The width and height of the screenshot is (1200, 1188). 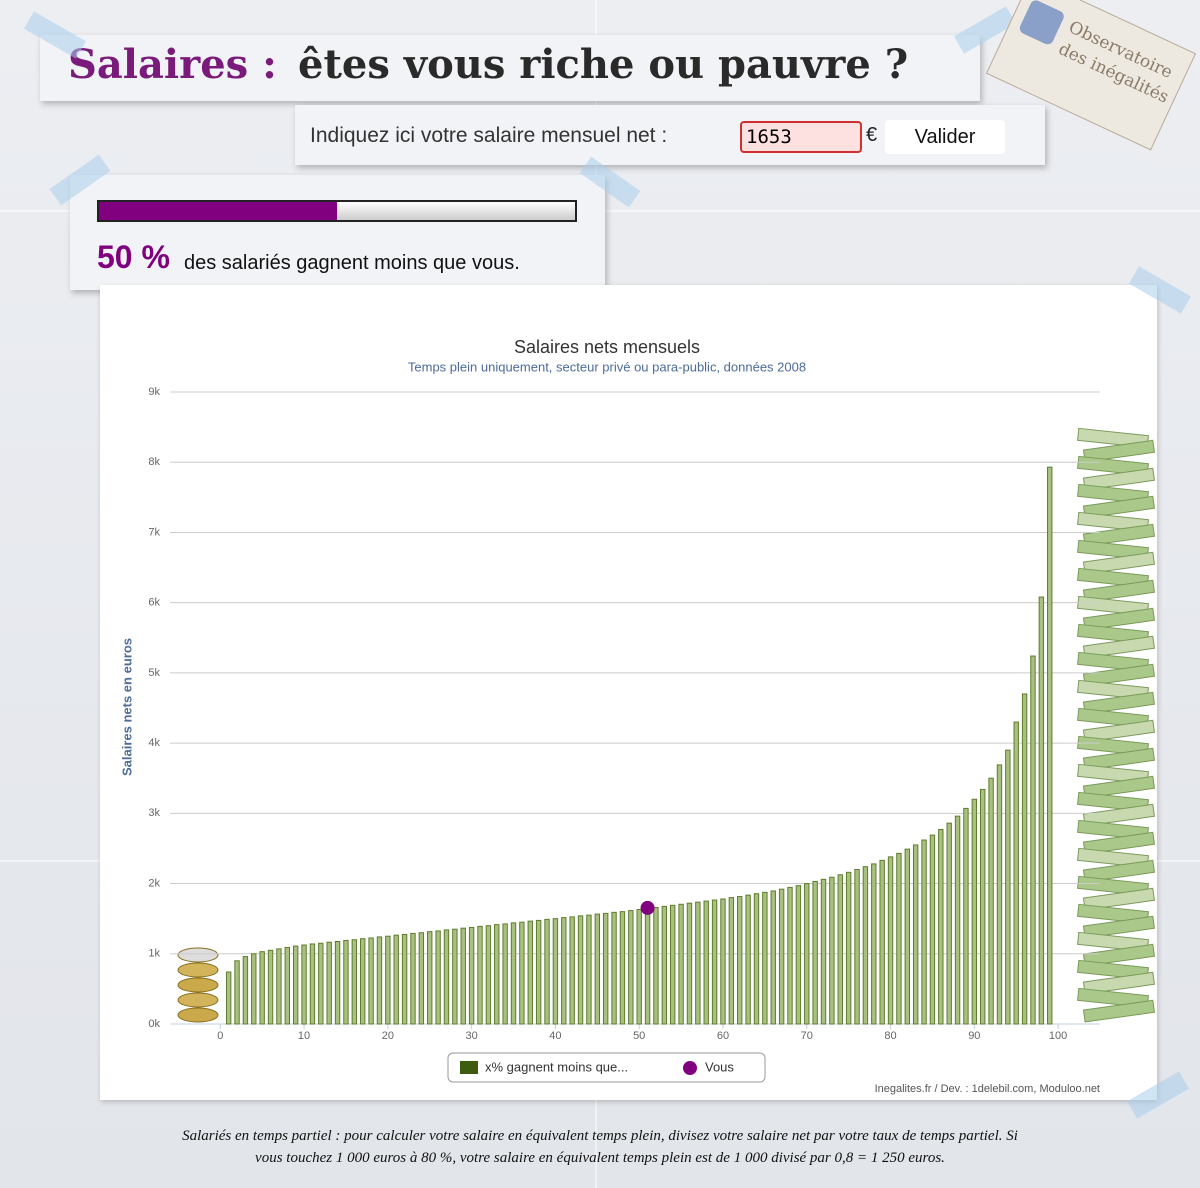 I want to click on form-label: Indiquez ici votre salaire mensuel net :, so click(x=489, y=135).